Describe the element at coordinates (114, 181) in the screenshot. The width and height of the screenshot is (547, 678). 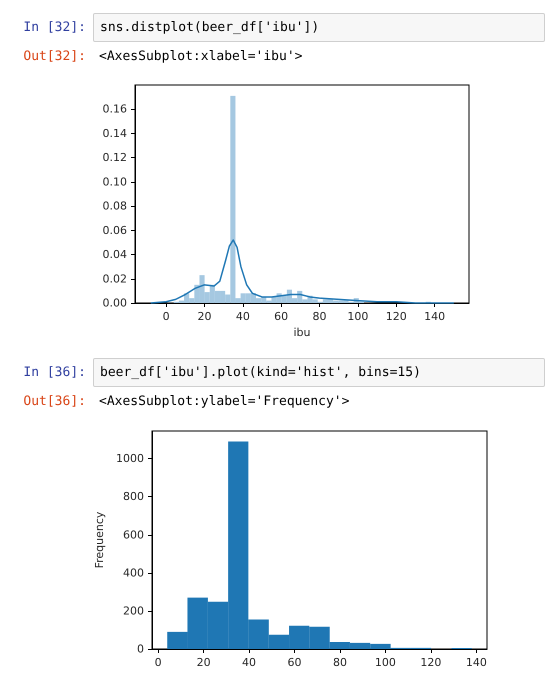
I see `y-tick-label: 0.10` at that location.